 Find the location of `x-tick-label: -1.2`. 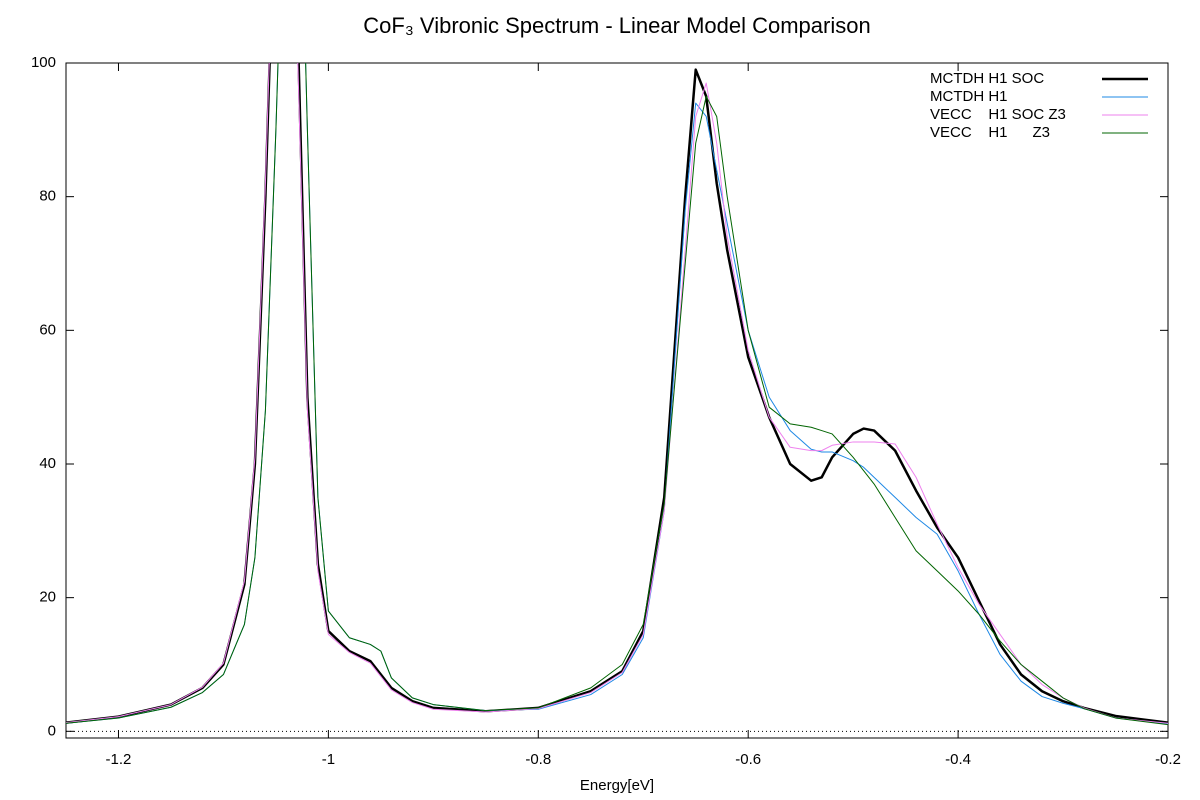

x-tick-label: -1.2 is located at coordinates (119, 759).